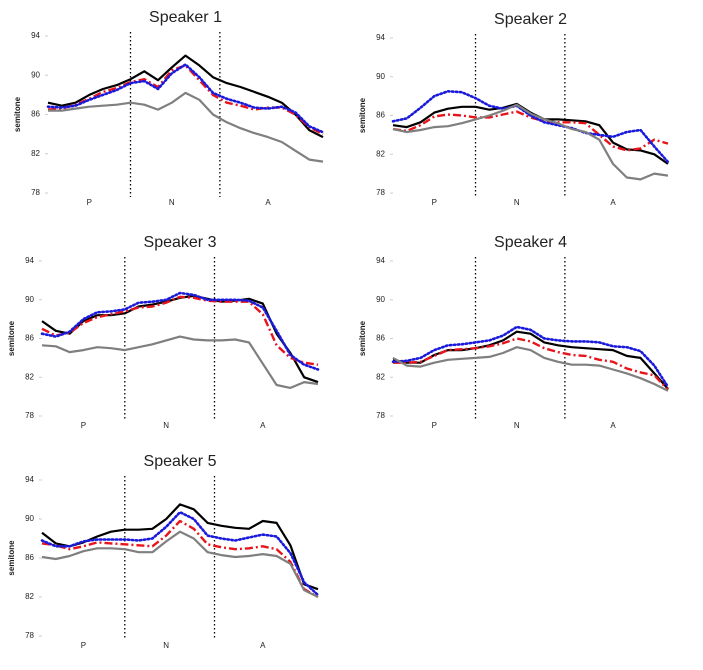  Describe the element at coordinates (530, 242) in the screenshot. I see `chart-title: Speaker 4` at that location.